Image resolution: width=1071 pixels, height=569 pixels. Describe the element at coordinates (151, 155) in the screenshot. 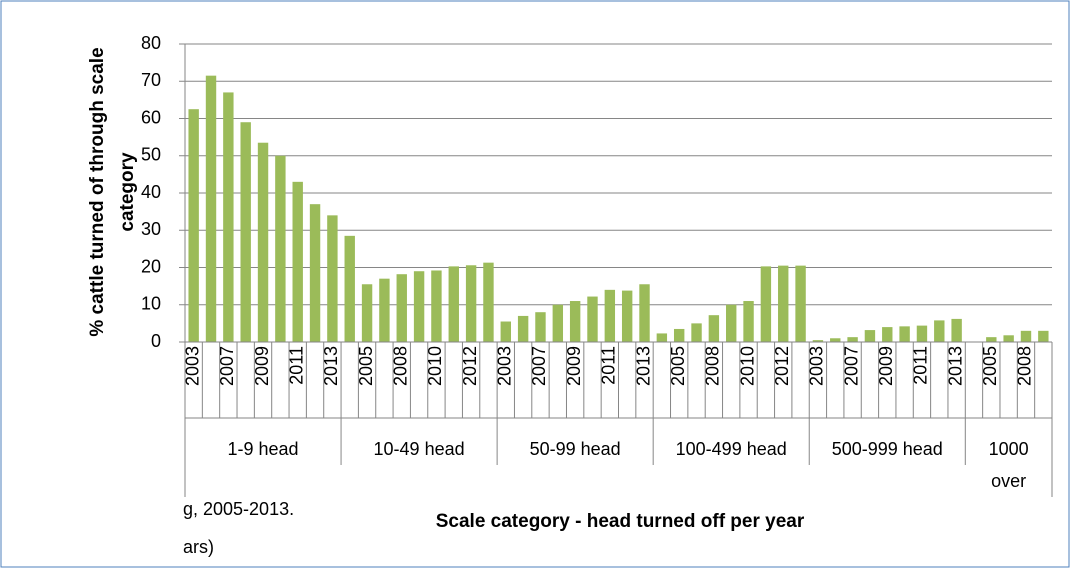

I see `y-tick-label: 50` at that location.